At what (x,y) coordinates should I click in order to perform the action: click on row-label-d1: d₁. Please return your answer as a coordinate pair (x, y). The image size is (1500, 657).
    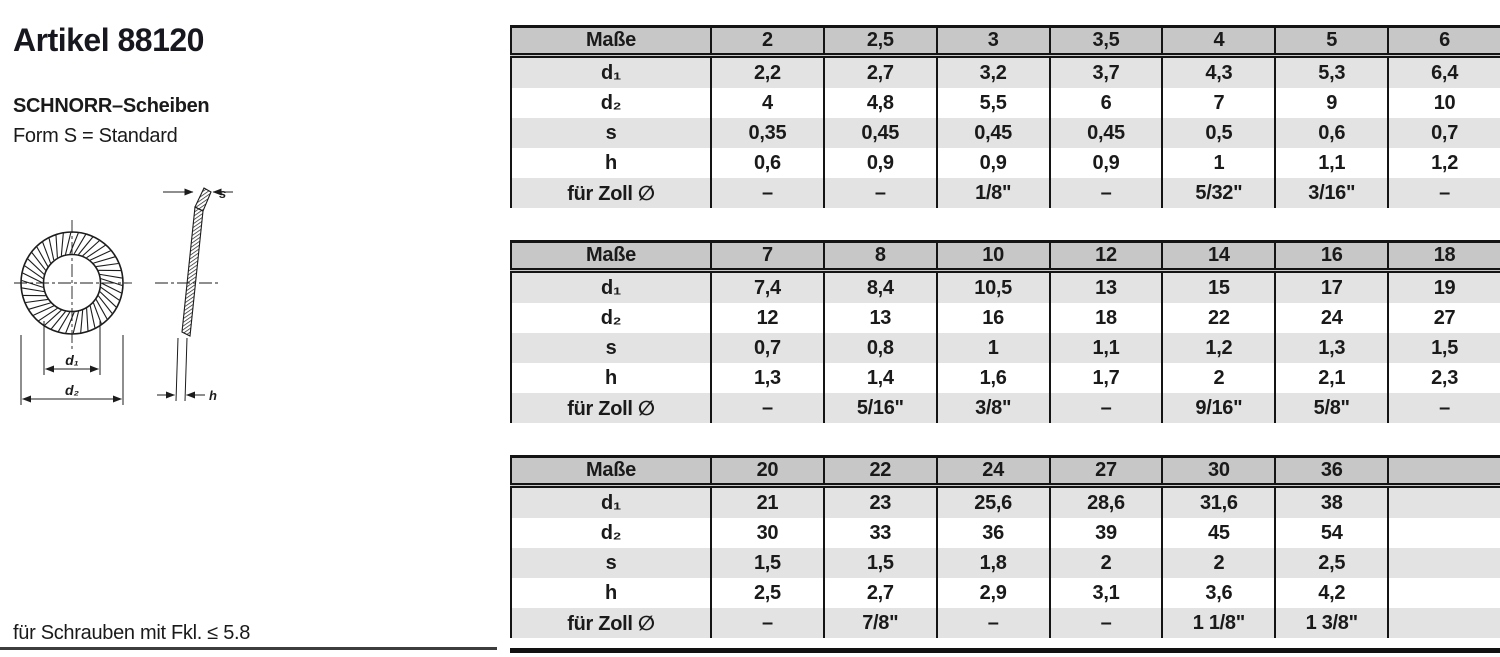
    Looking at the image, I should click on (610, 503).